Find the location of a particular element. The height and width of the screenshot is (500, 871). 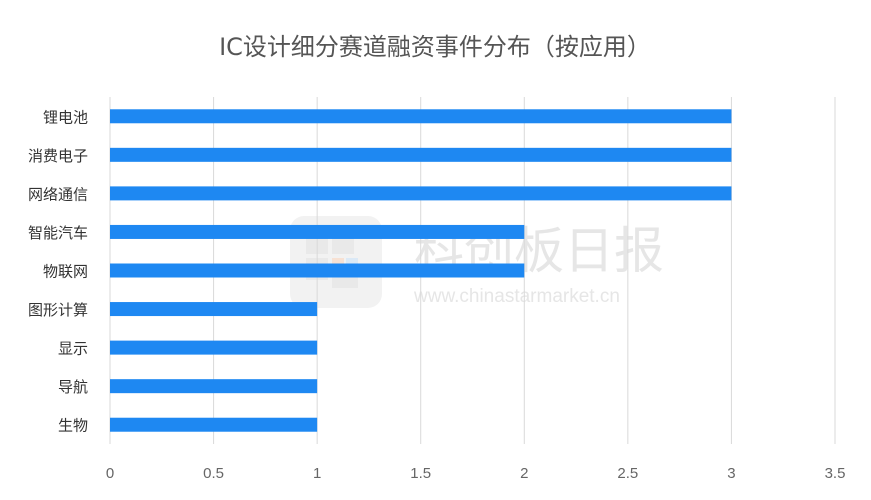

x-tick-label: 1.5 is located at coordinates (420, 473).